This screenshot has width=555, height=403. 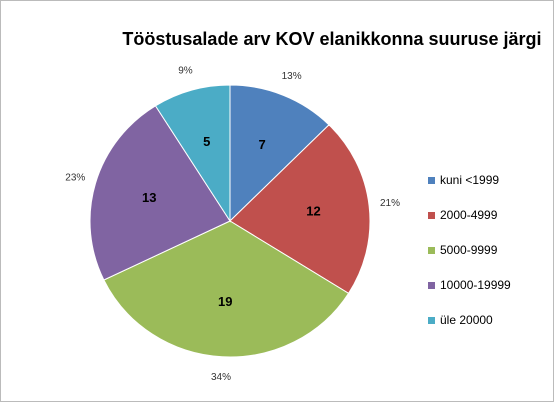 I want to click on value-label: 19, so click(x=225, y=301).